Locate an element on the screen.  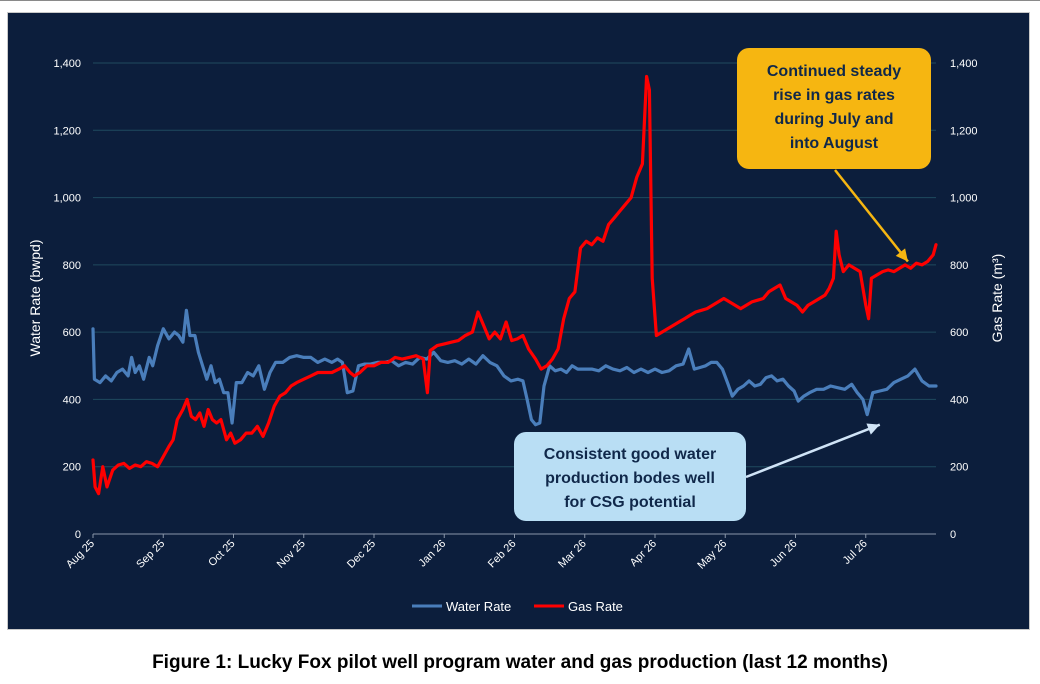
x-tick-label: Aug 25 is located at coordinates (80, 554).